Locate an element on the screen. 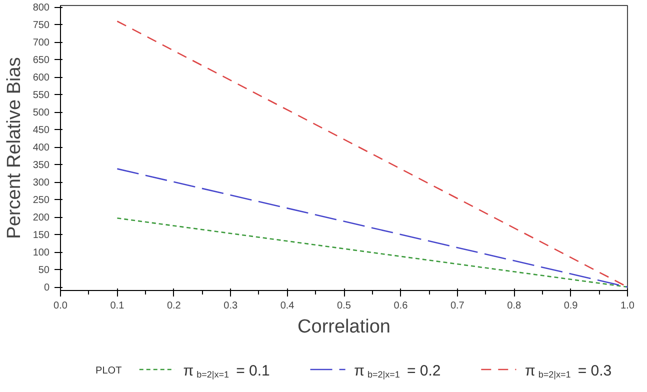  x-tick-label: 0.3 is located at coordinates (231, 306).